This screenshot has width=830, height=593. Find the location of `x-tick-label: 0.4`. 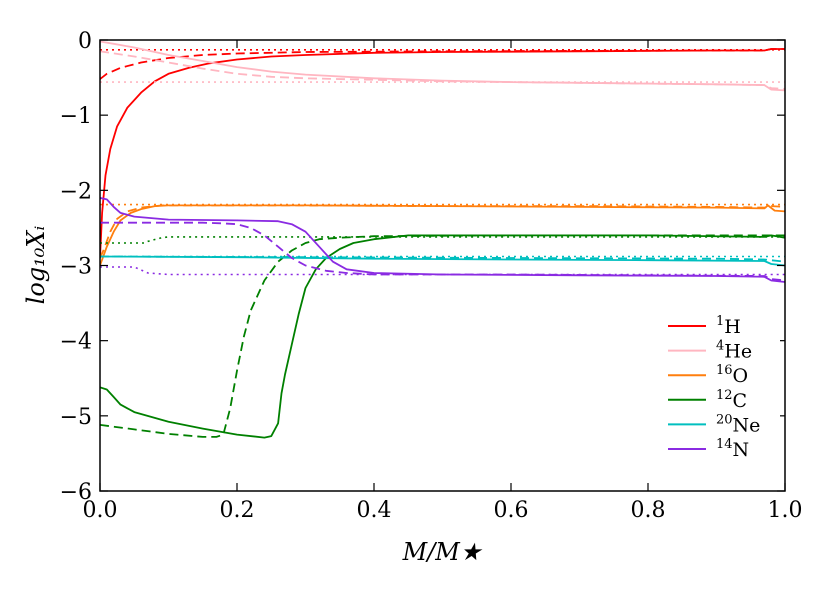

x-tick-label: 0.4 is located at coordinates (374, 510).